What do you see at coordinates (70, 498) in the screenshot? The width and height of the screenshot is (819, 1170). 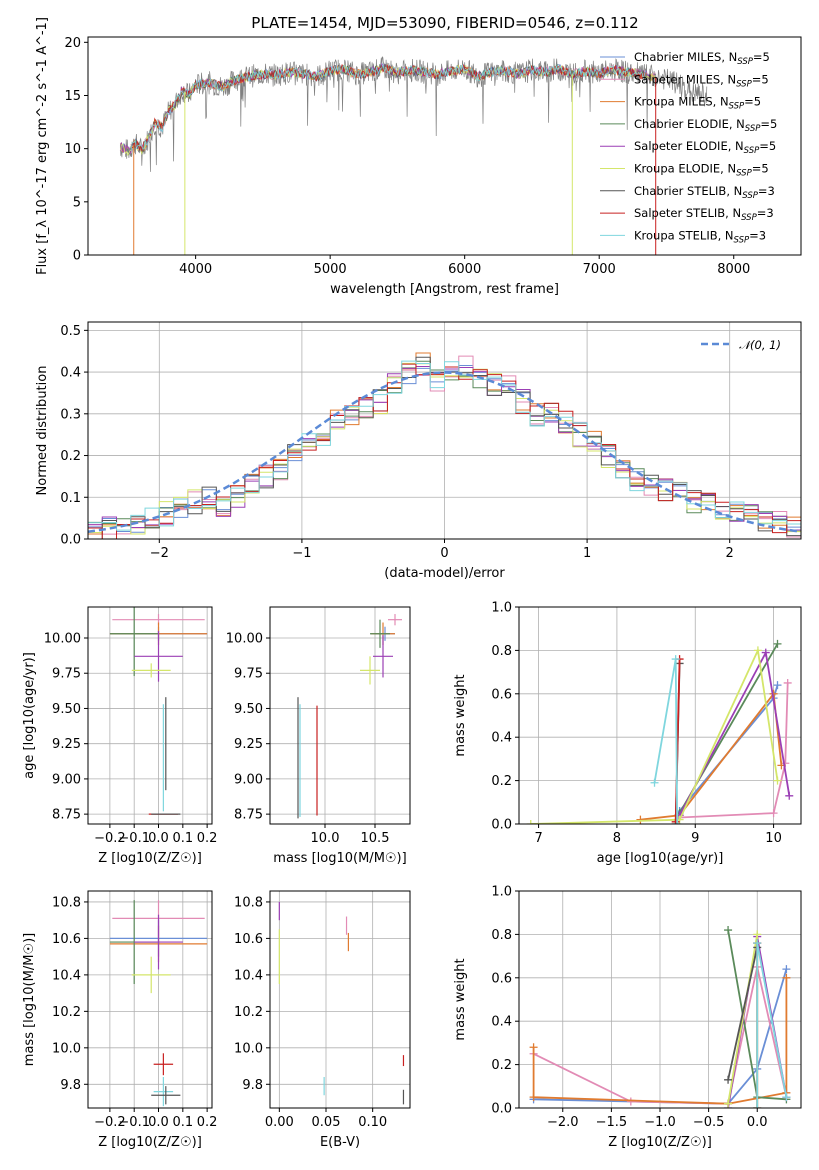 I see `y-tick-label: 0.1` at bounding box center [70, 498].